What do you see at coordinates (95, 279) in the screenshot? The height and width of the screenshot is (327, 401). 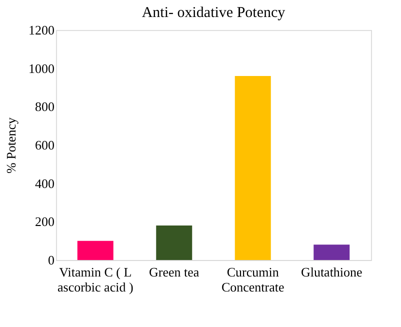 I see `x-tick-label: Vitamin C ( L ascorbic acid )` at bounding box center [95, 279].